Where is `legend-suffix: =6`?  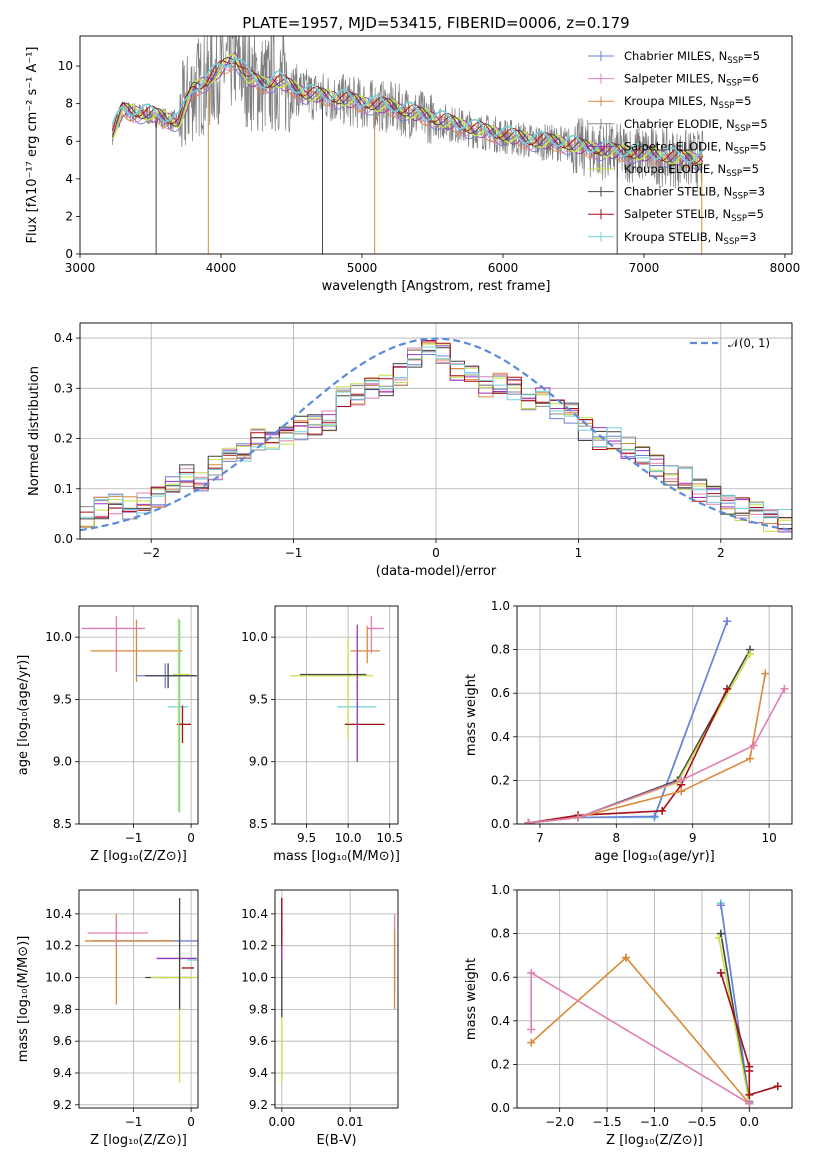
legend-suffix: =6 is located at coordinates (750, 79).